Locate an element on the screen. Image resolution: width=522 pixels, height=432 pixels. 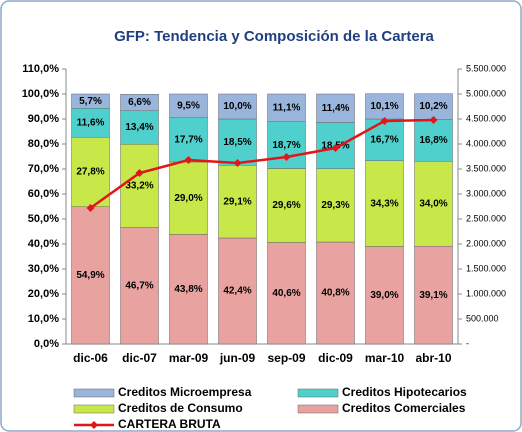
data-label: 11,6% is located at coordinates (91, 122).